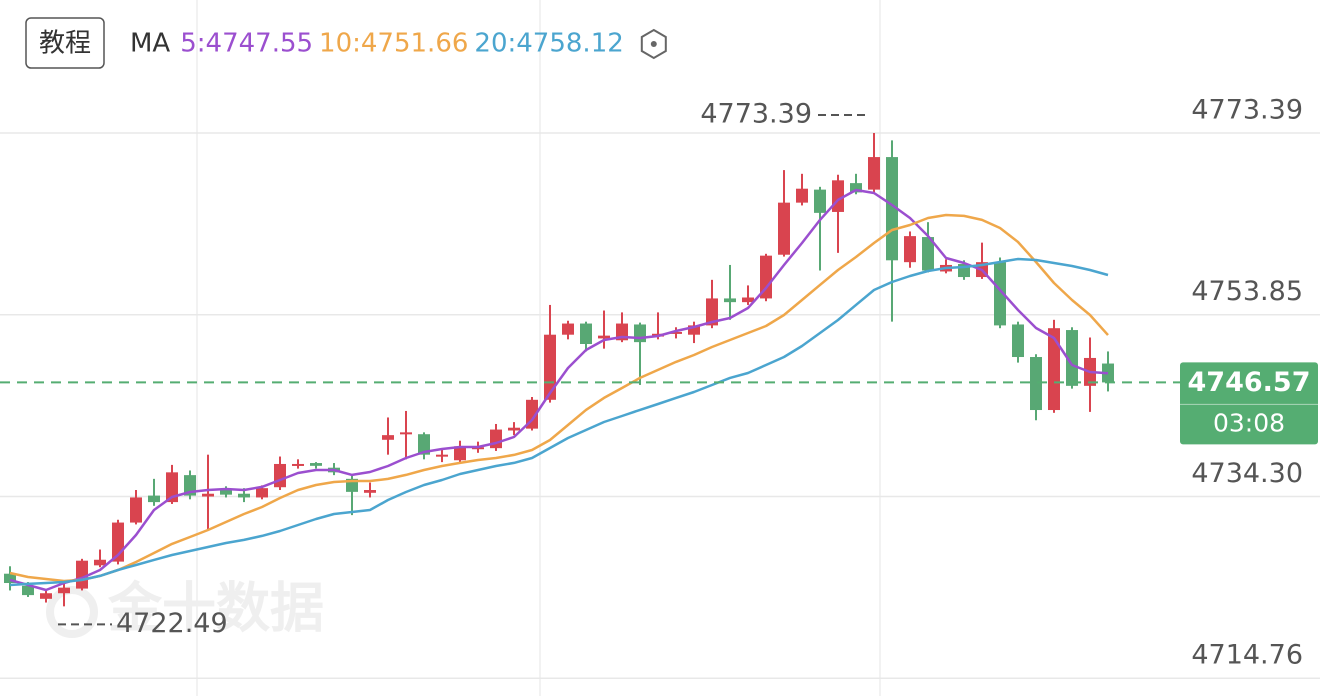 This screenshot has width=1320, height=696. What do you see at coordinates (1249, 382) in the screenshot?
I see `last-price-label: 4746.57` at bounding box center [1249, 382].